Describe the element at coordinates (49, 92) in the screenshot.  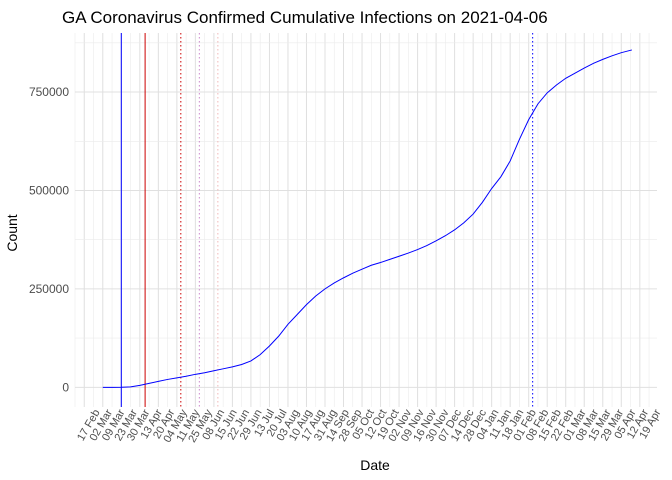
I see `y-tick-label: 750000` at that location.